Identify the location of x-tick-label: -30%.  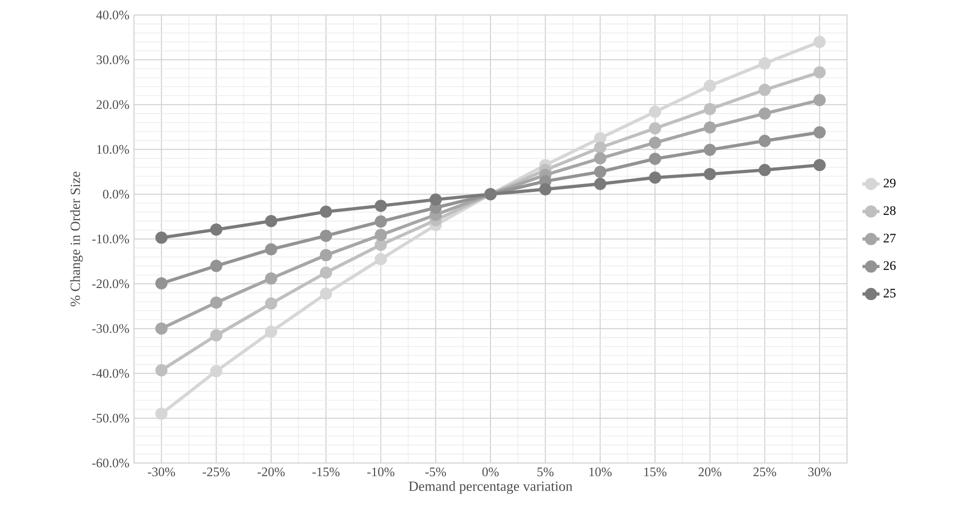
(162, 472).